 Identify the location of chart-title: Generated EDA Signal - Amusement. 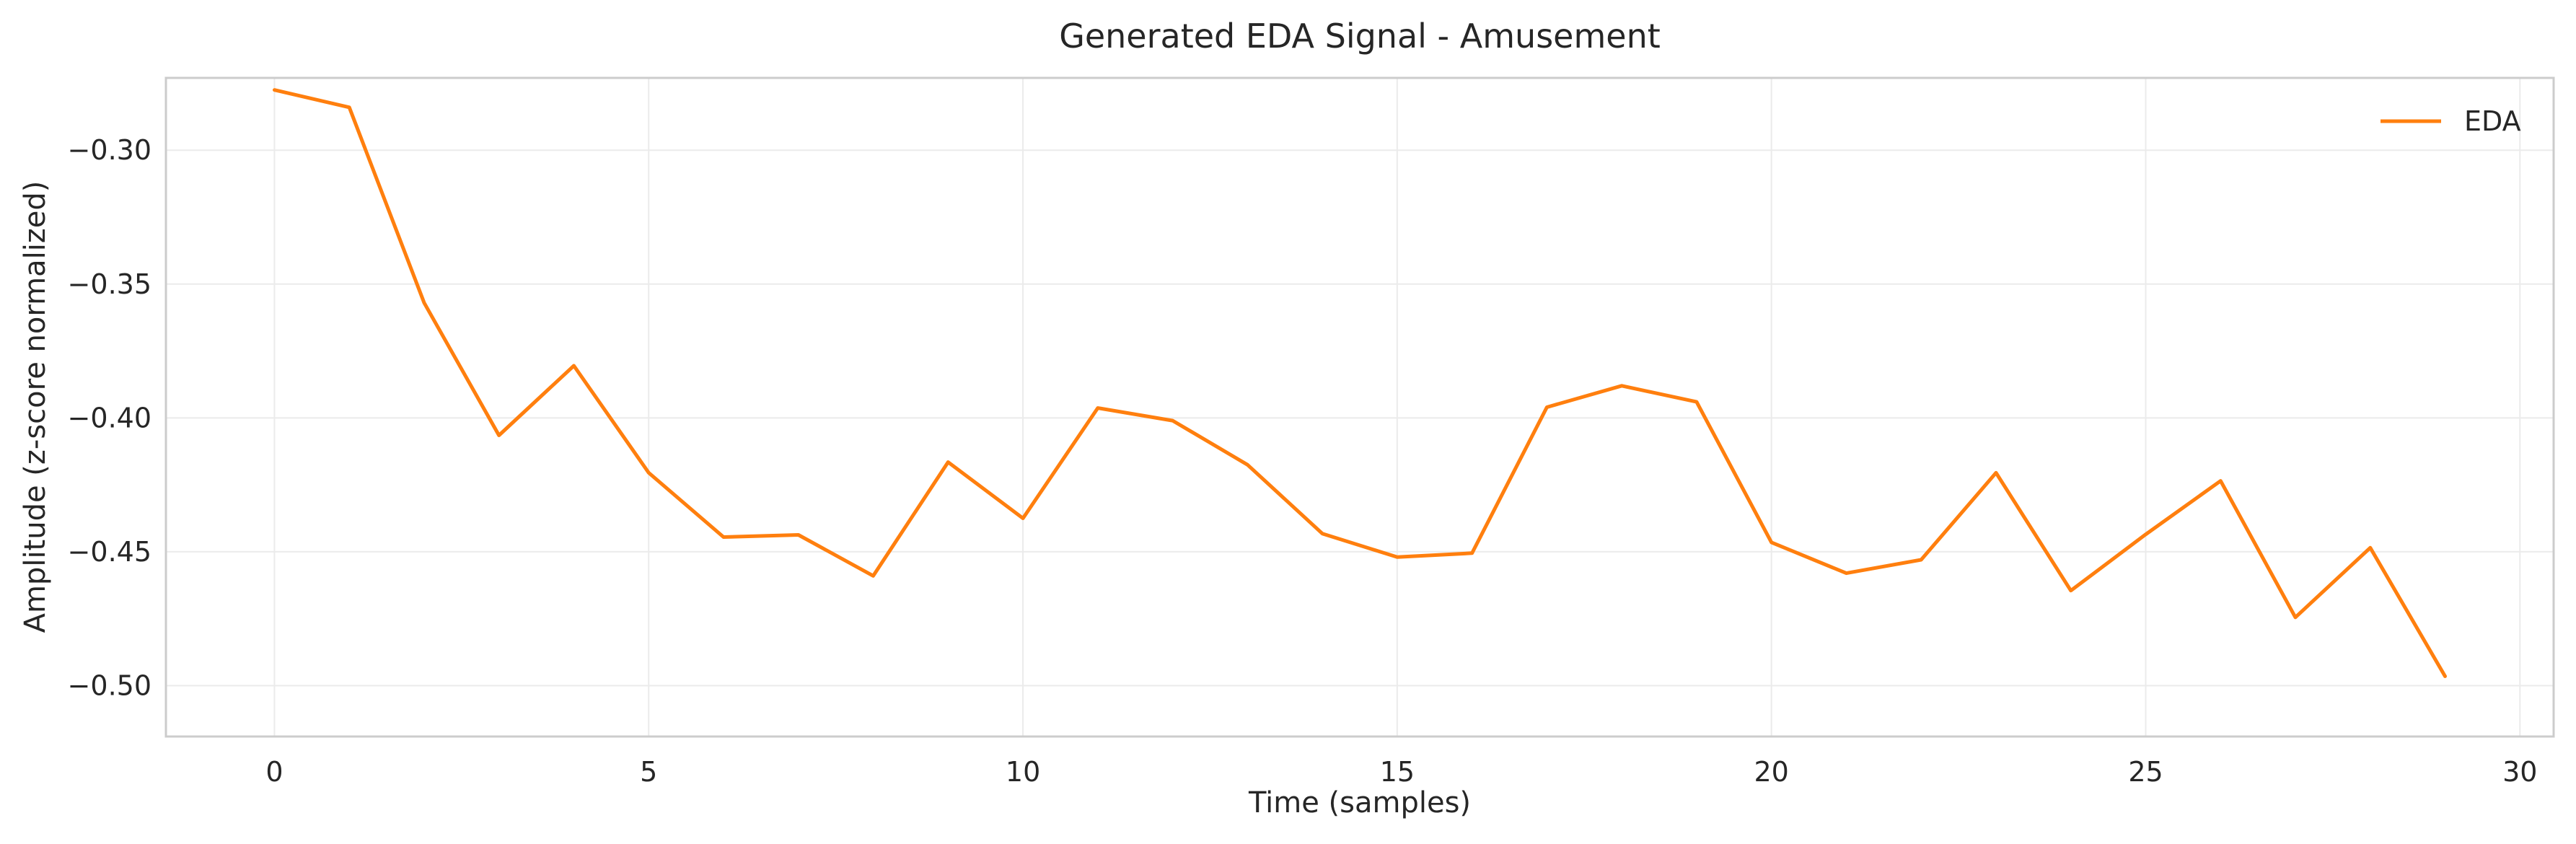
(1360, 36).